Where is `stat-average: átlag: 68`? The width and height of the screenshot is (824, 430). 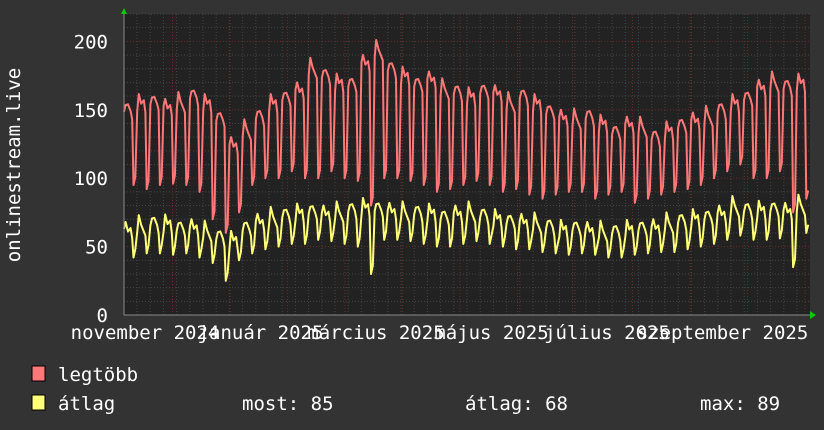
stat-average: átlag: 68 is located at coordinates (516, 404).